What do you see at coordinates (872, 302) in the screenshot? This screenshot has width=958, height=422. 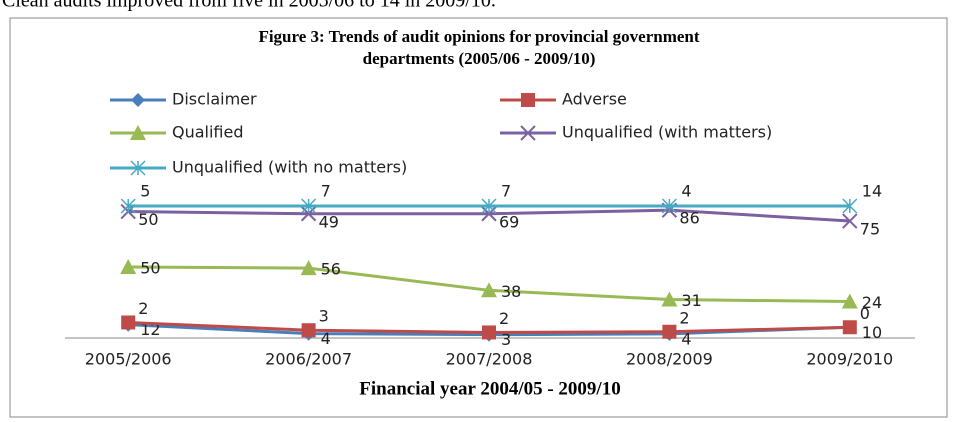 I see `data-label: 24` at bounding box center [872, 302].